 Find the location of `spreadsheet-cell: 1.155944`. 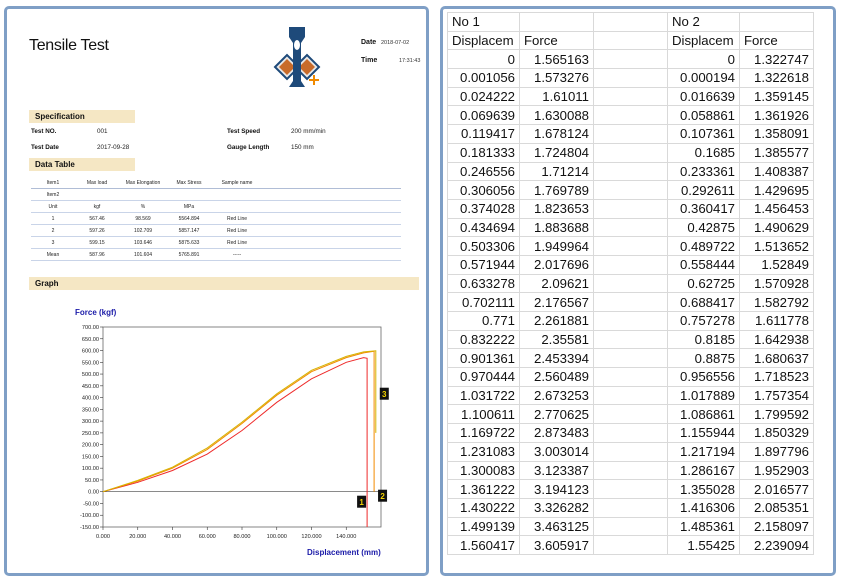

spreadsheet-cell: 1.155944 is located at coordinates (703, 433).